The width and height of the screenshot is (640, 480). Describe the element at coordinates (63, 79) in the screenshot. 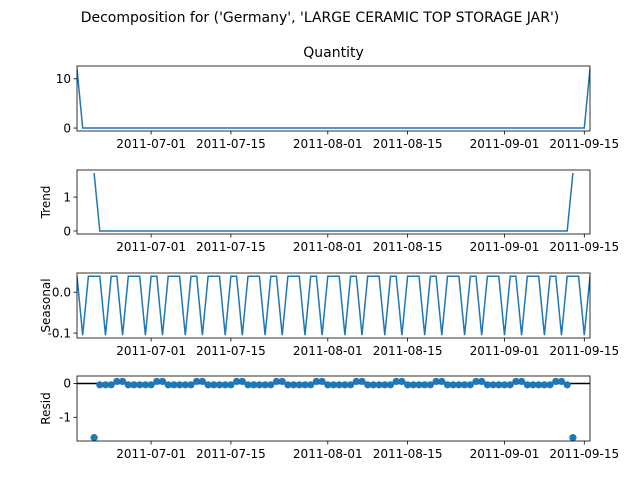

I see `y-tick-label: 10` at that location.